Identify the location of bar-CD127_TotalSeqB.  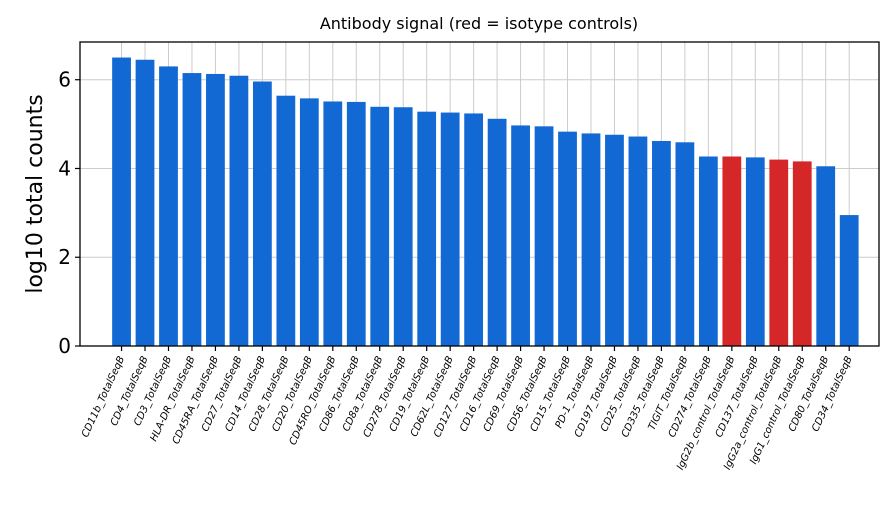
(474, 229).